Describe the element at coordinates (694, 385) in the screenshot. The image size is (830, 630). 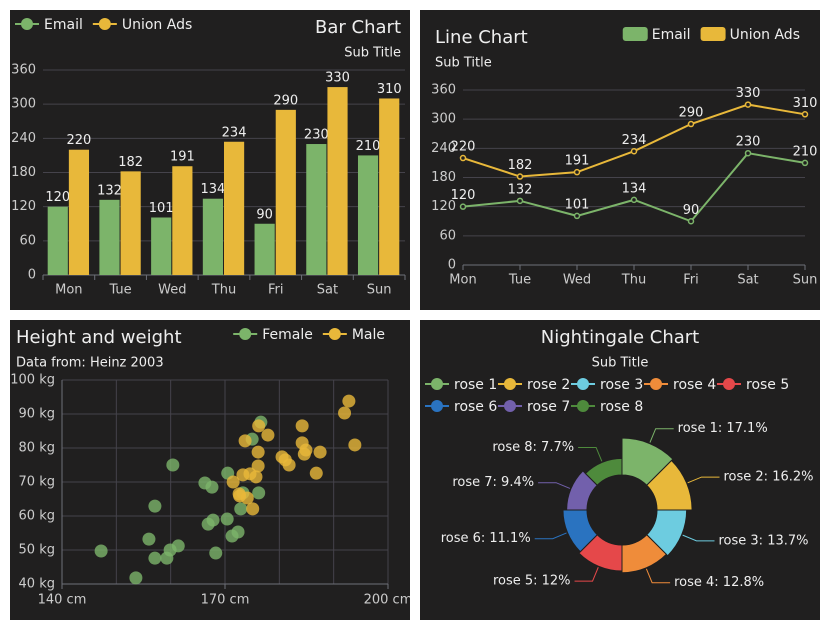
I see `legend-label: rose 4` at that location.